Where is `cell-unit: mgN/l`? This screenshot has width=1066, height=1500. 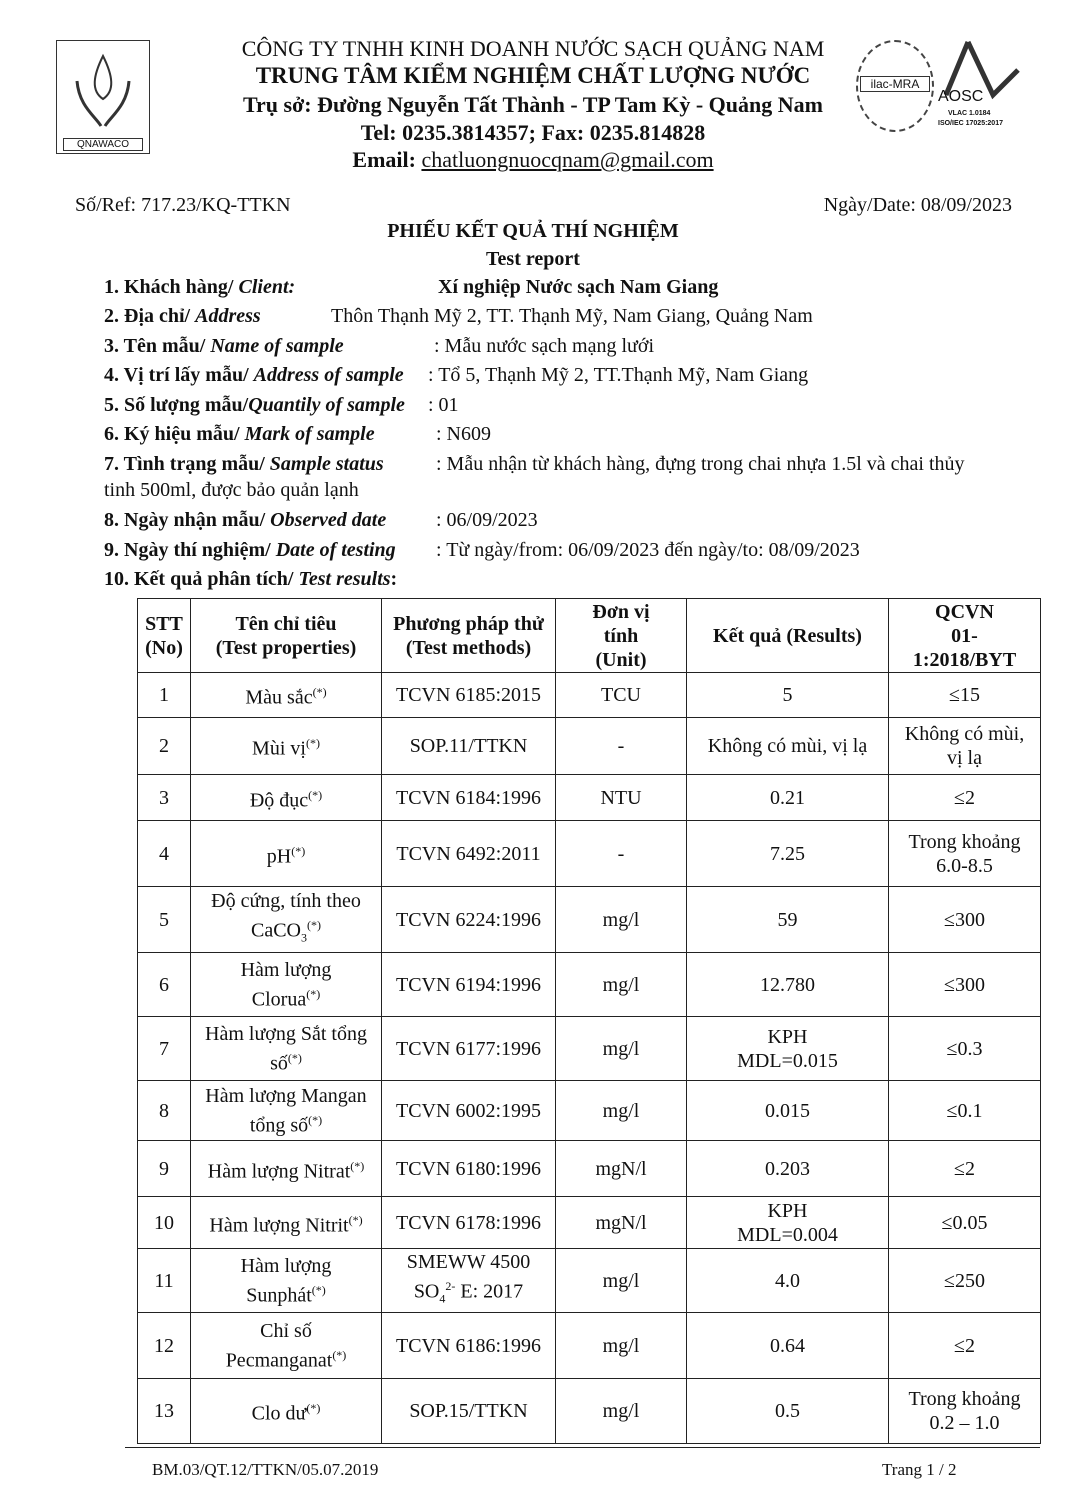 cell-unit: mgN/l is located at coordinates (621, 1222).